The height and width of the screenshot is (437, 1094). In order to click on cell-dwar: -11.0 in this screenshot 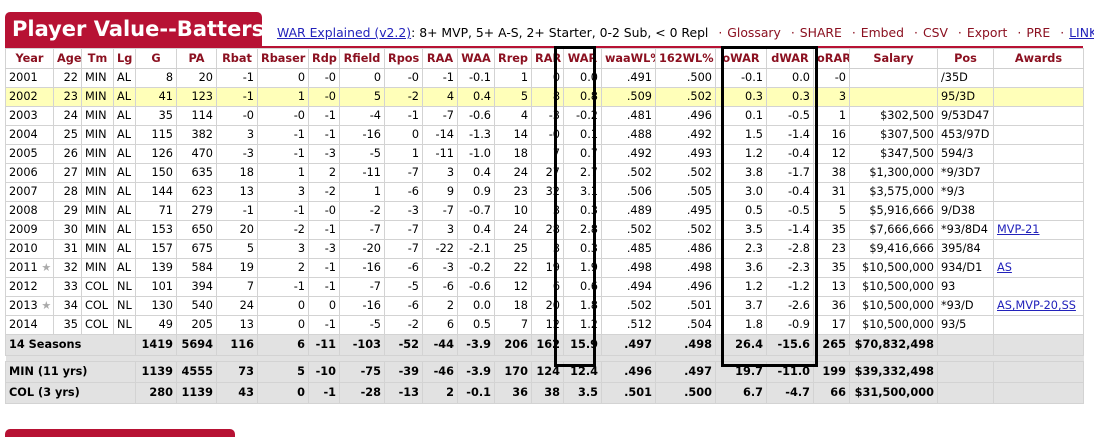, I will do `click(790, 372)`.